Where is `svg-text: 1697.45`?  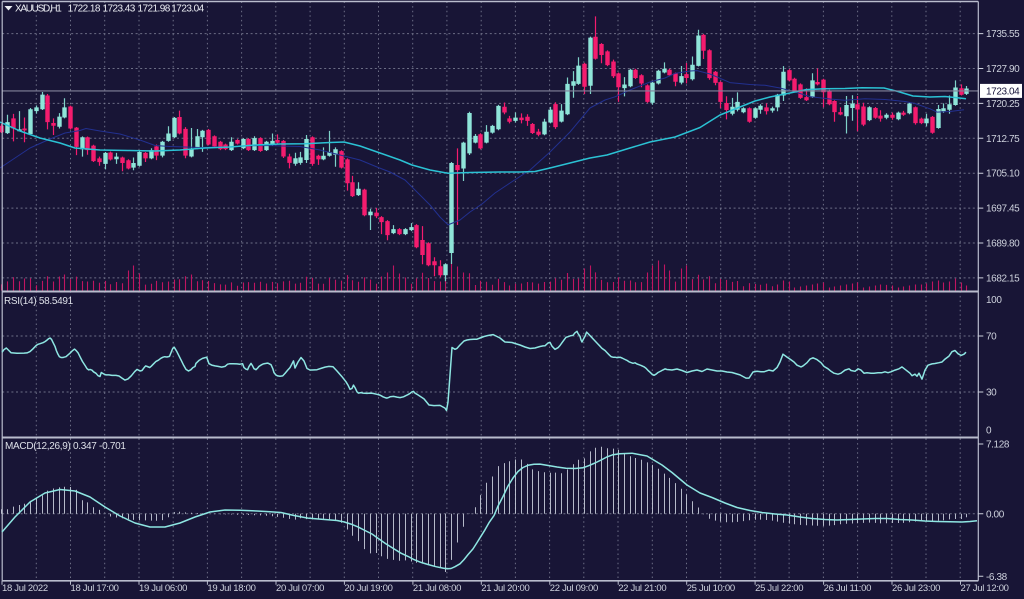
svg-text: 1697.45 is located at coordinates (1003, 209).